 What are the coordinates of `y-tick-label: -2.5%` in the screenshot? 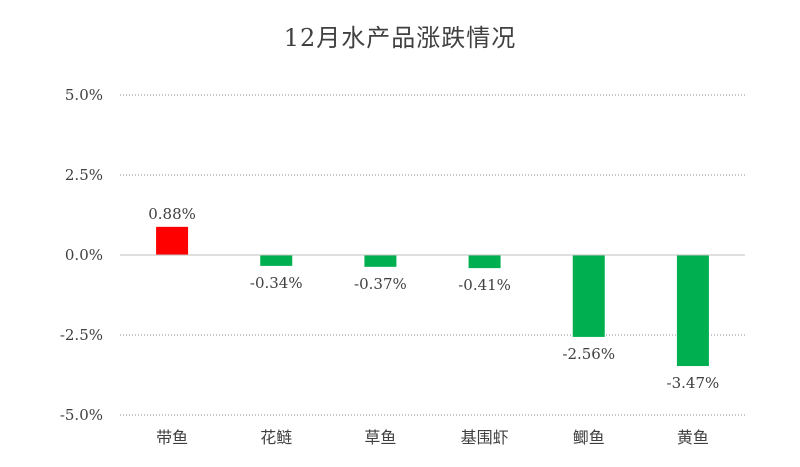 It's located at (81, 335).